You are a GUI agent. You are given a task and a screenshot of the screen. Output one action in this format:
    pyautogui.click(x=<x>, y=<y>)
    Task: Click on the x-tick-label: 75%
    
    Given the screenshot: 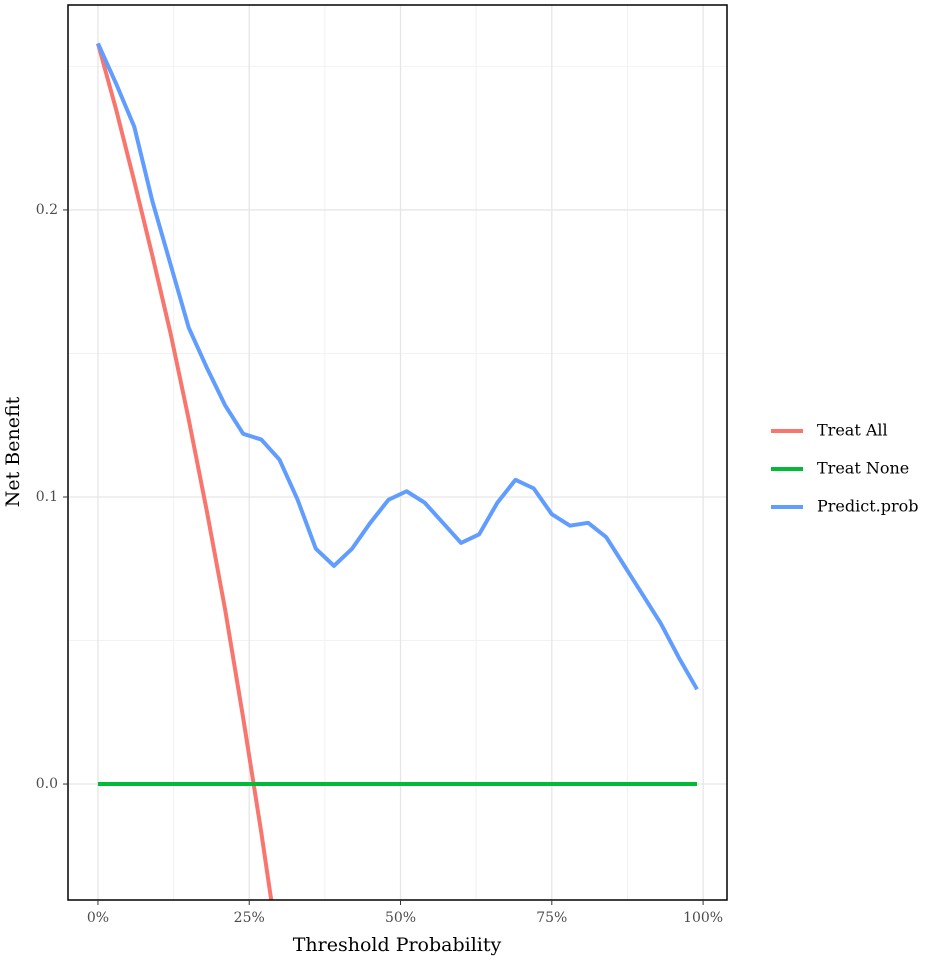 What is the action you would take?
    pyautogui.click(x=551, y=918)
    